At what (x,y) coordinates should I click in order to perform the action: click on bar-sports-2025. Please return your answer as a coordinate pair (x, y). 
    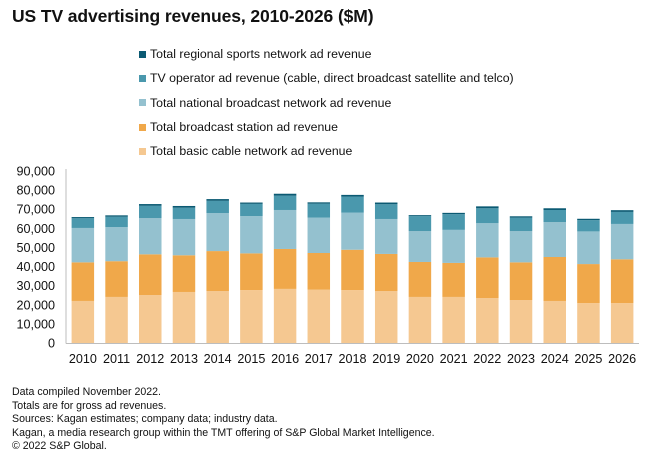
    Looking at the image, I should click on (588, 219).